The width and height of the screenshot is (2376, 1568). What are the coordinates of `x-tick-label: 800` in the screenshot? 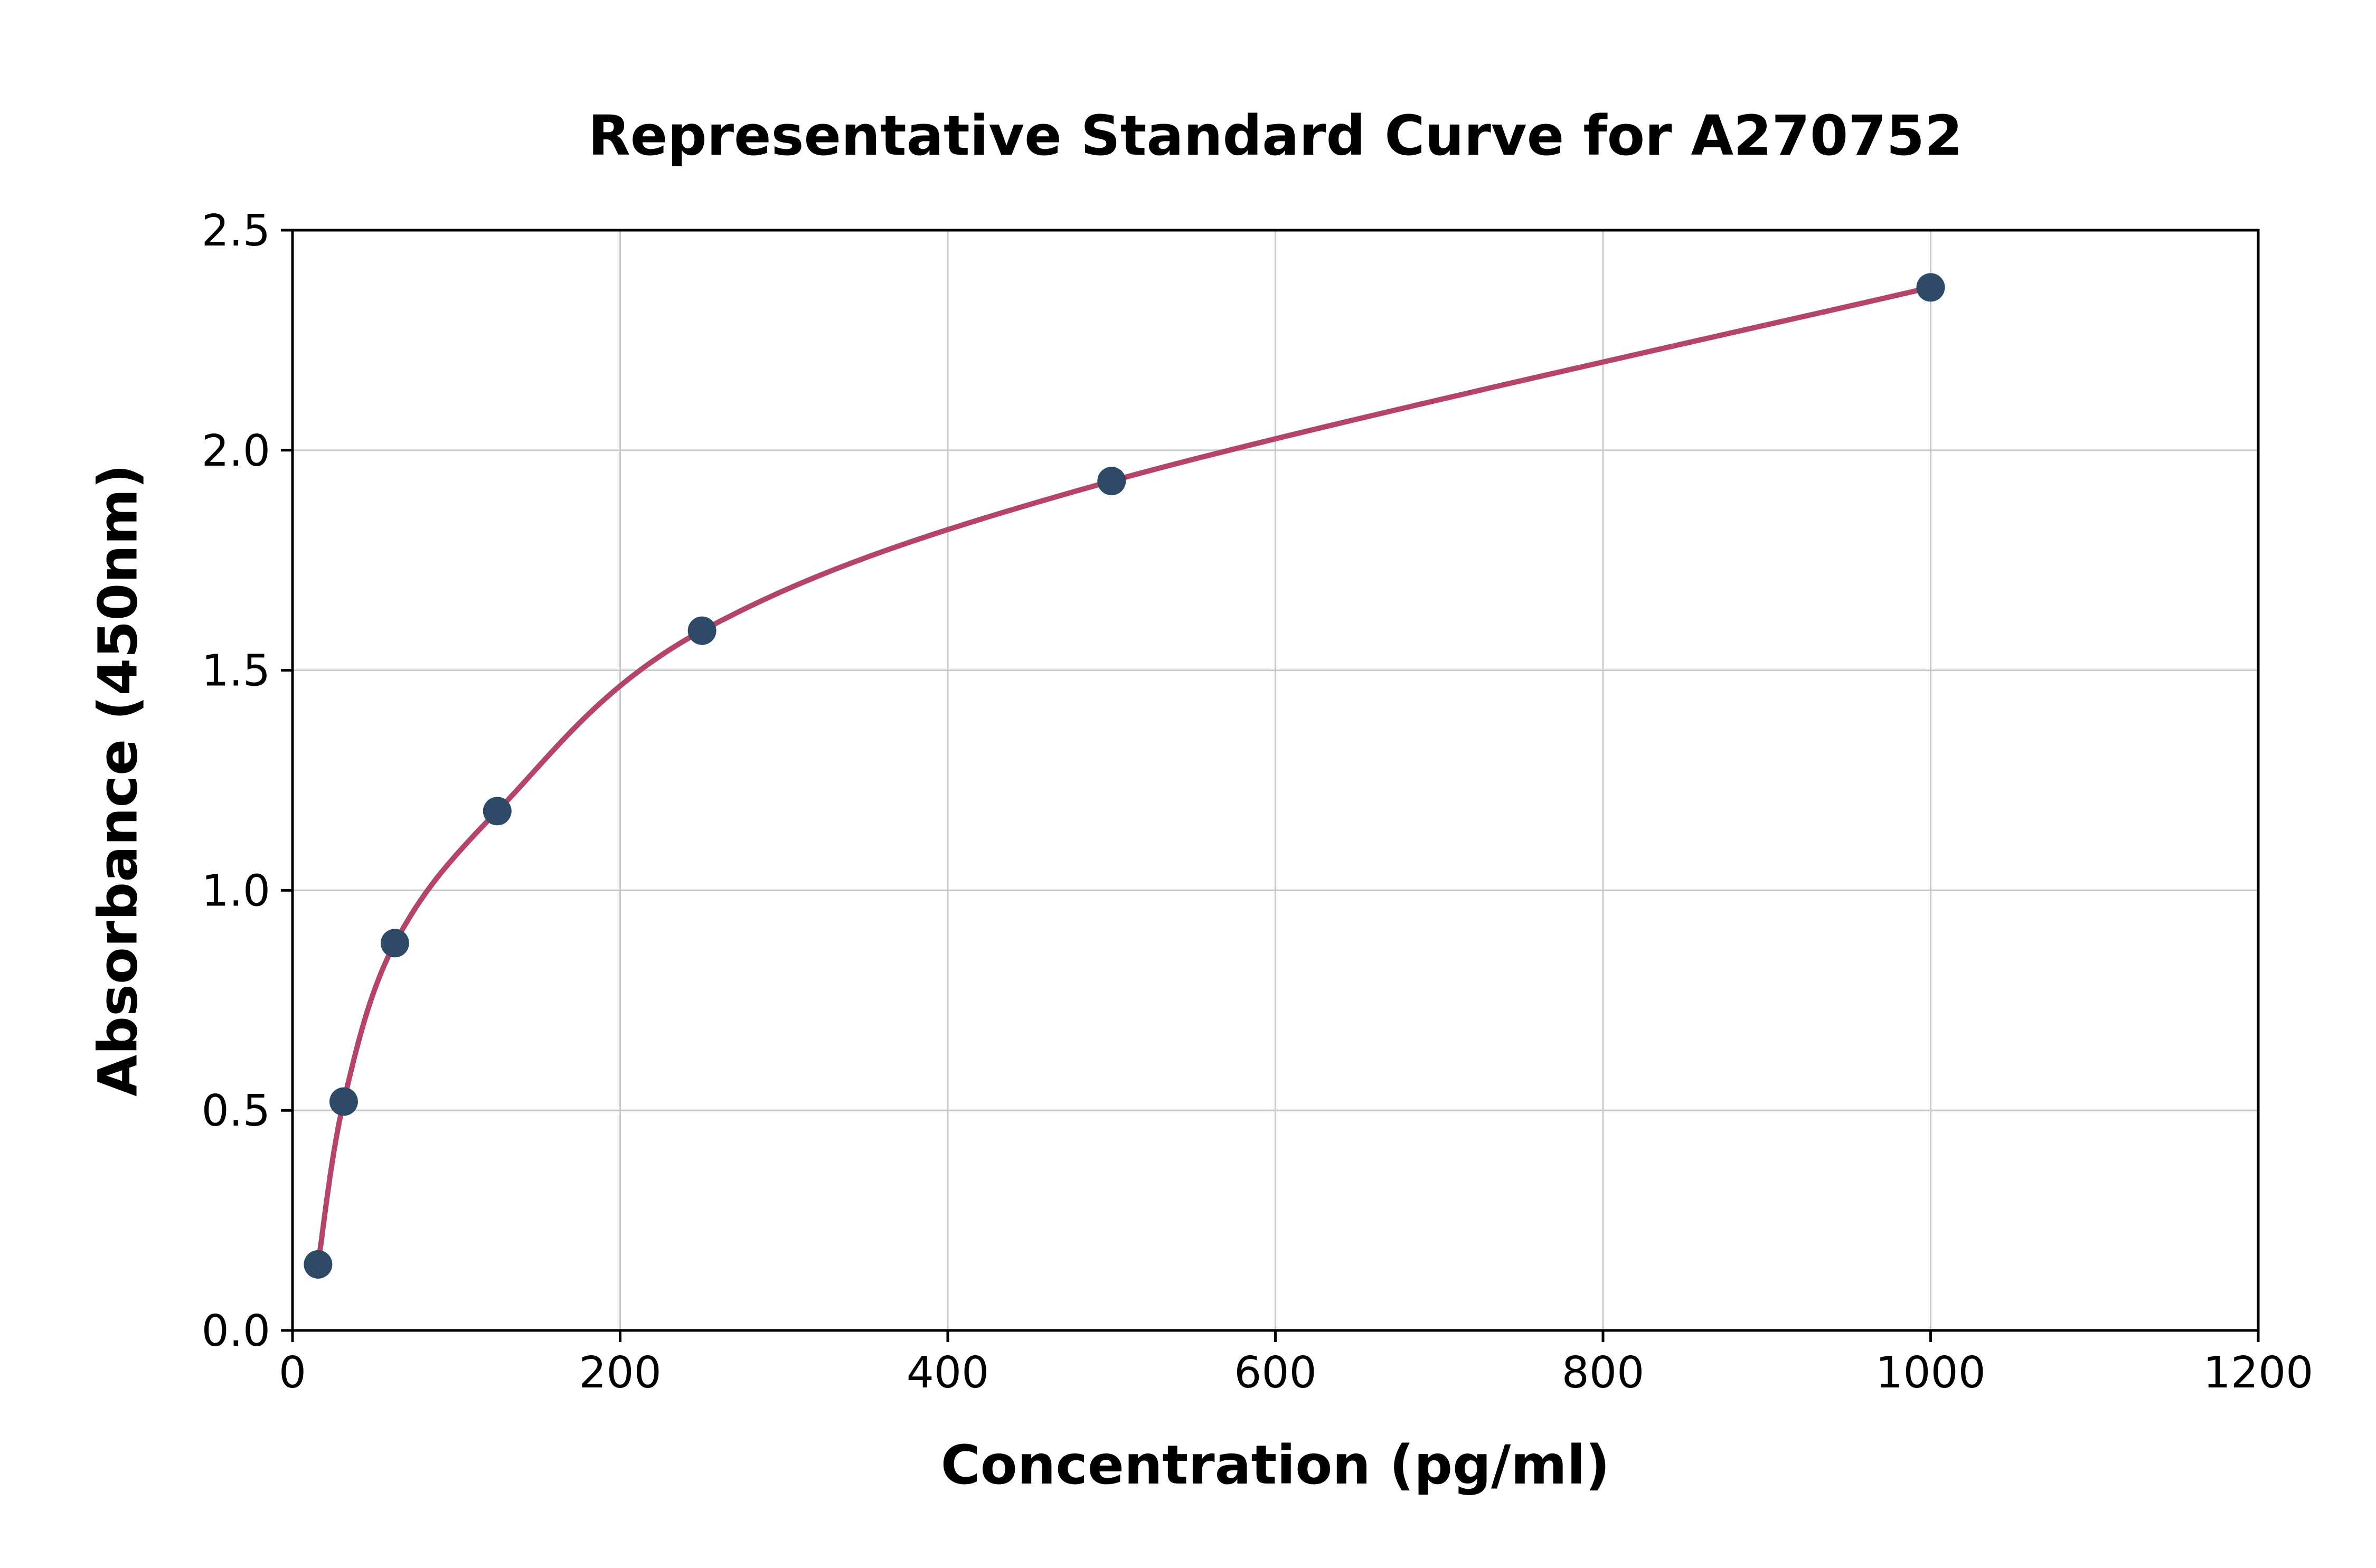 It's located at (1604, 1373).